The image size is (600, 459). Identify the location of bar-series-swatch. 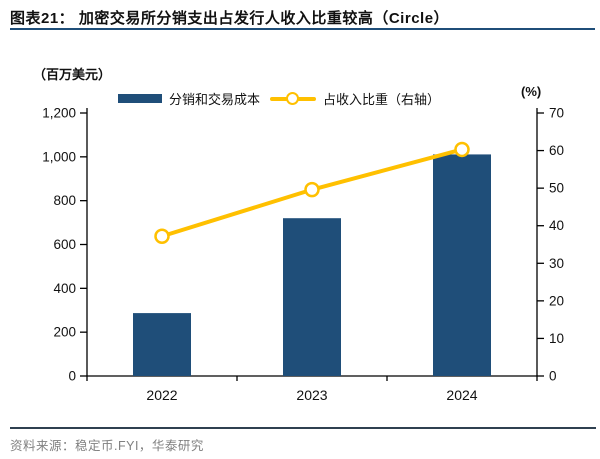
(140, 98).